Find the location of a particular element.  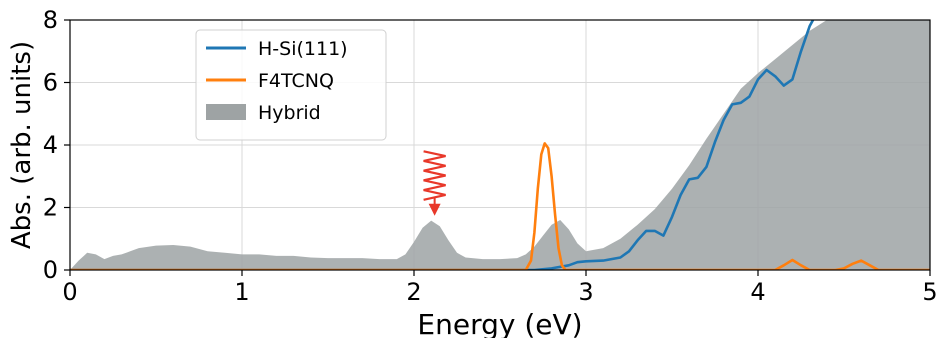

x-tick-label: 3 is located at coordinates (585, 292).